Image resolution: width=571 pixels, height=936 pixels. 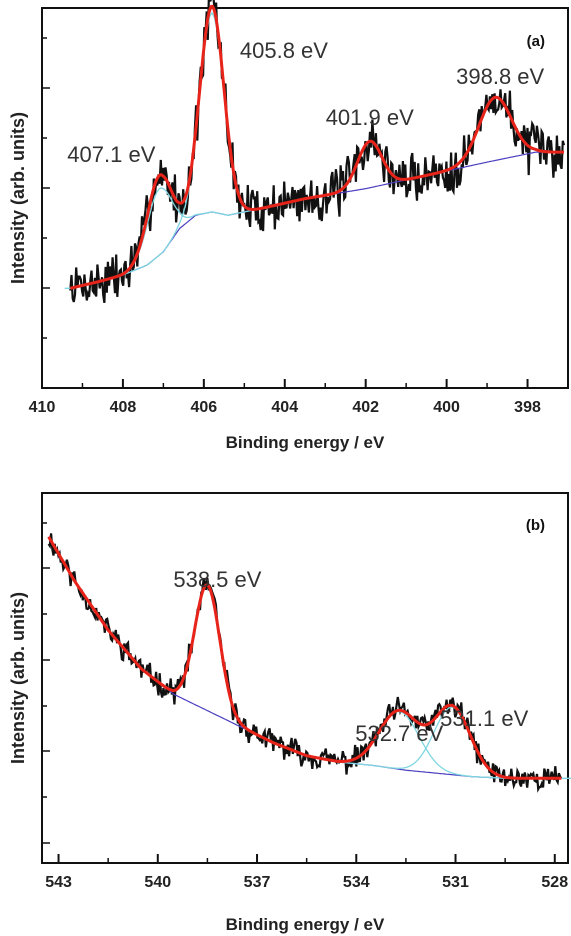 What do you see at coordinates (305, 102) in the screenshot?
I see `panel-a-peak-annotations: 407.1 eV 405.8 eV 401.9 eV 398.8 eV` at bounding box center [305, 102].